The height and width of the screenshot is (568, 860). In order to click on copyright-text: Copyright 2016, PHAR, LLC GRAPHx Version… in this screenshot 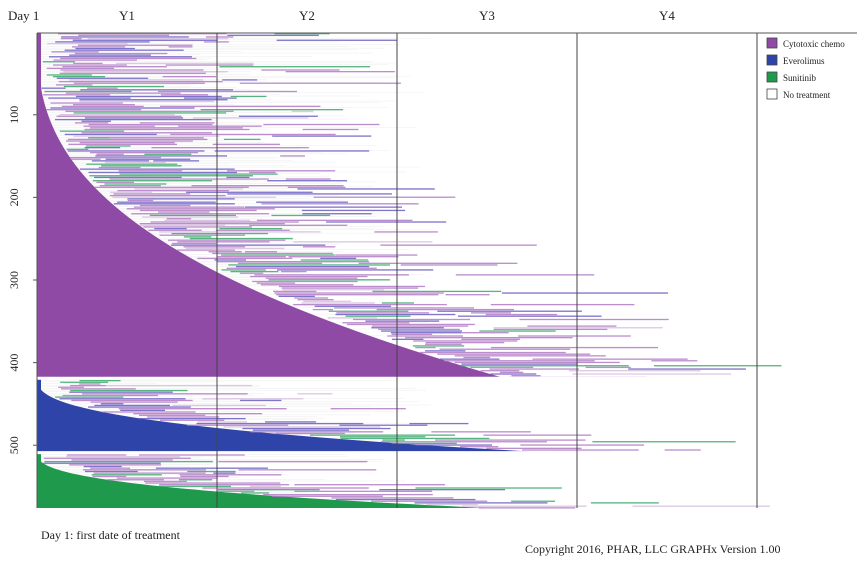, I will do `click(652, 549)`.